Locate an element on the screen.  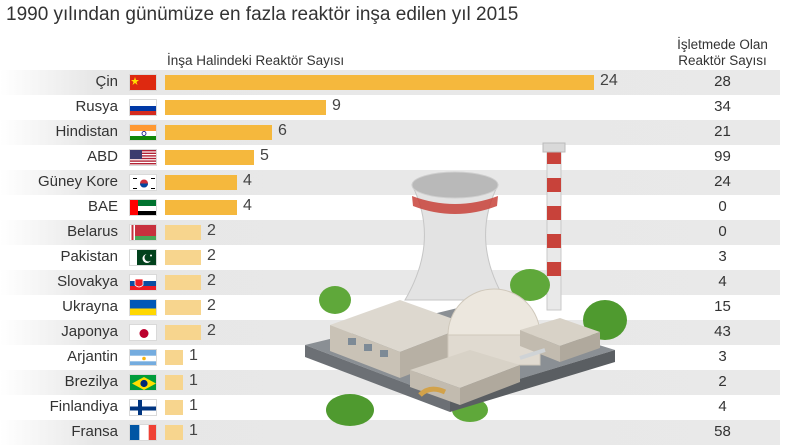
chart-row: BAE 4 0 is located at coordinates (400, 207).